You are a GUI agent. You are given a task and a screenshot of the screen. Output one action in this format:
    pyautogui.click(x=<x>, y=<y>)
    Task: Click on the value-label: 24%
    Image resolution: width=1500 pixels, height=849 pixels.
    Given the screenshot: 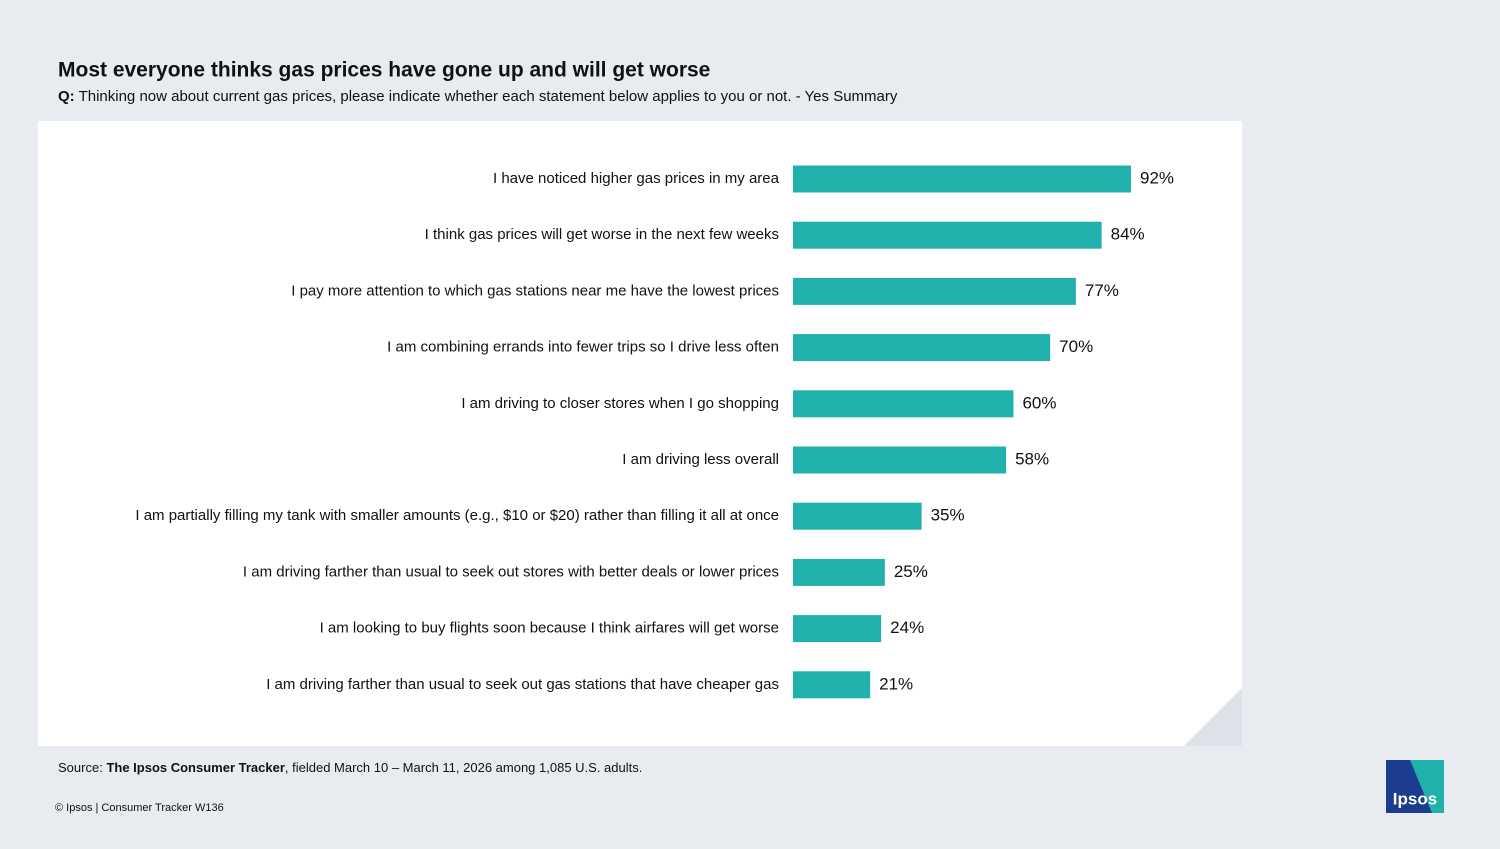 What is the action you would take?
    pyautogui.click(x=907, y=627)
    